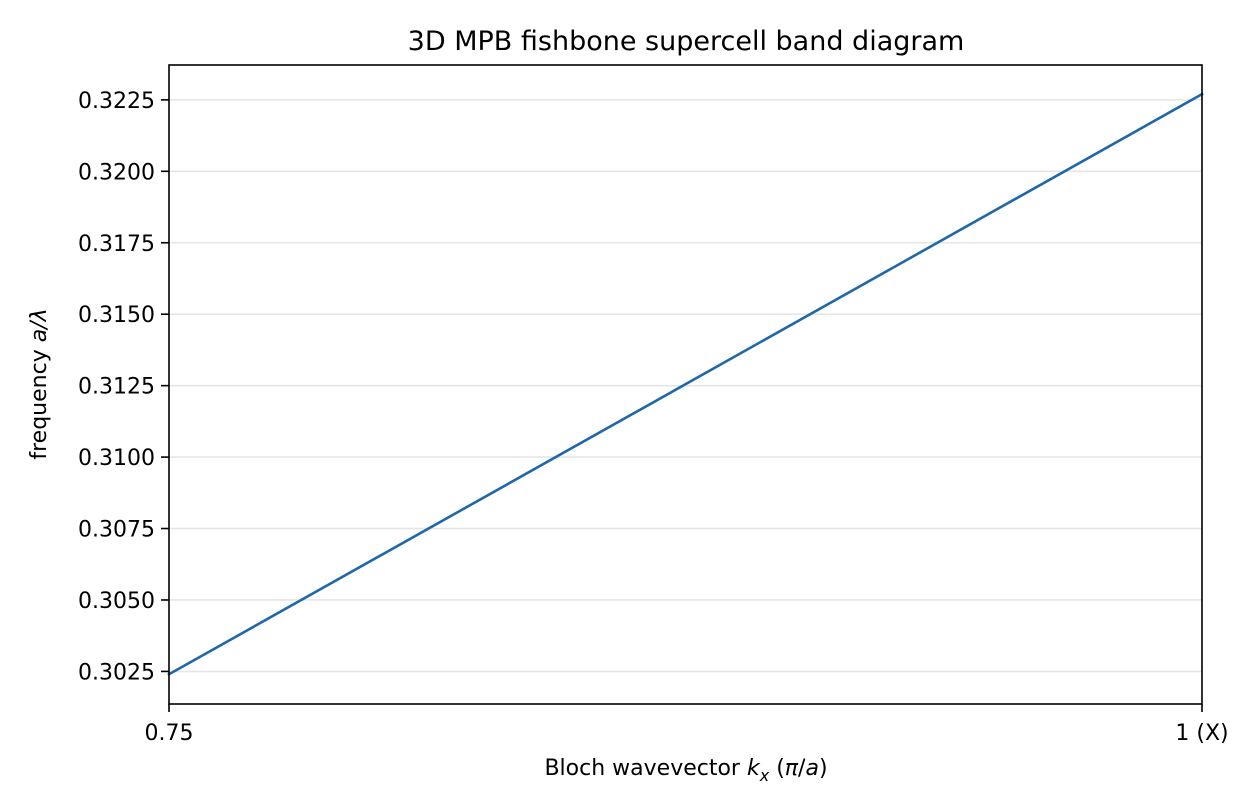 This screenshot has width=1260, height=810. What do you see at coordinates (687, 725) in the screenshot?
I see `x-axis-ticks: 0.75 1 (X)` at bounding box center [687, 725].